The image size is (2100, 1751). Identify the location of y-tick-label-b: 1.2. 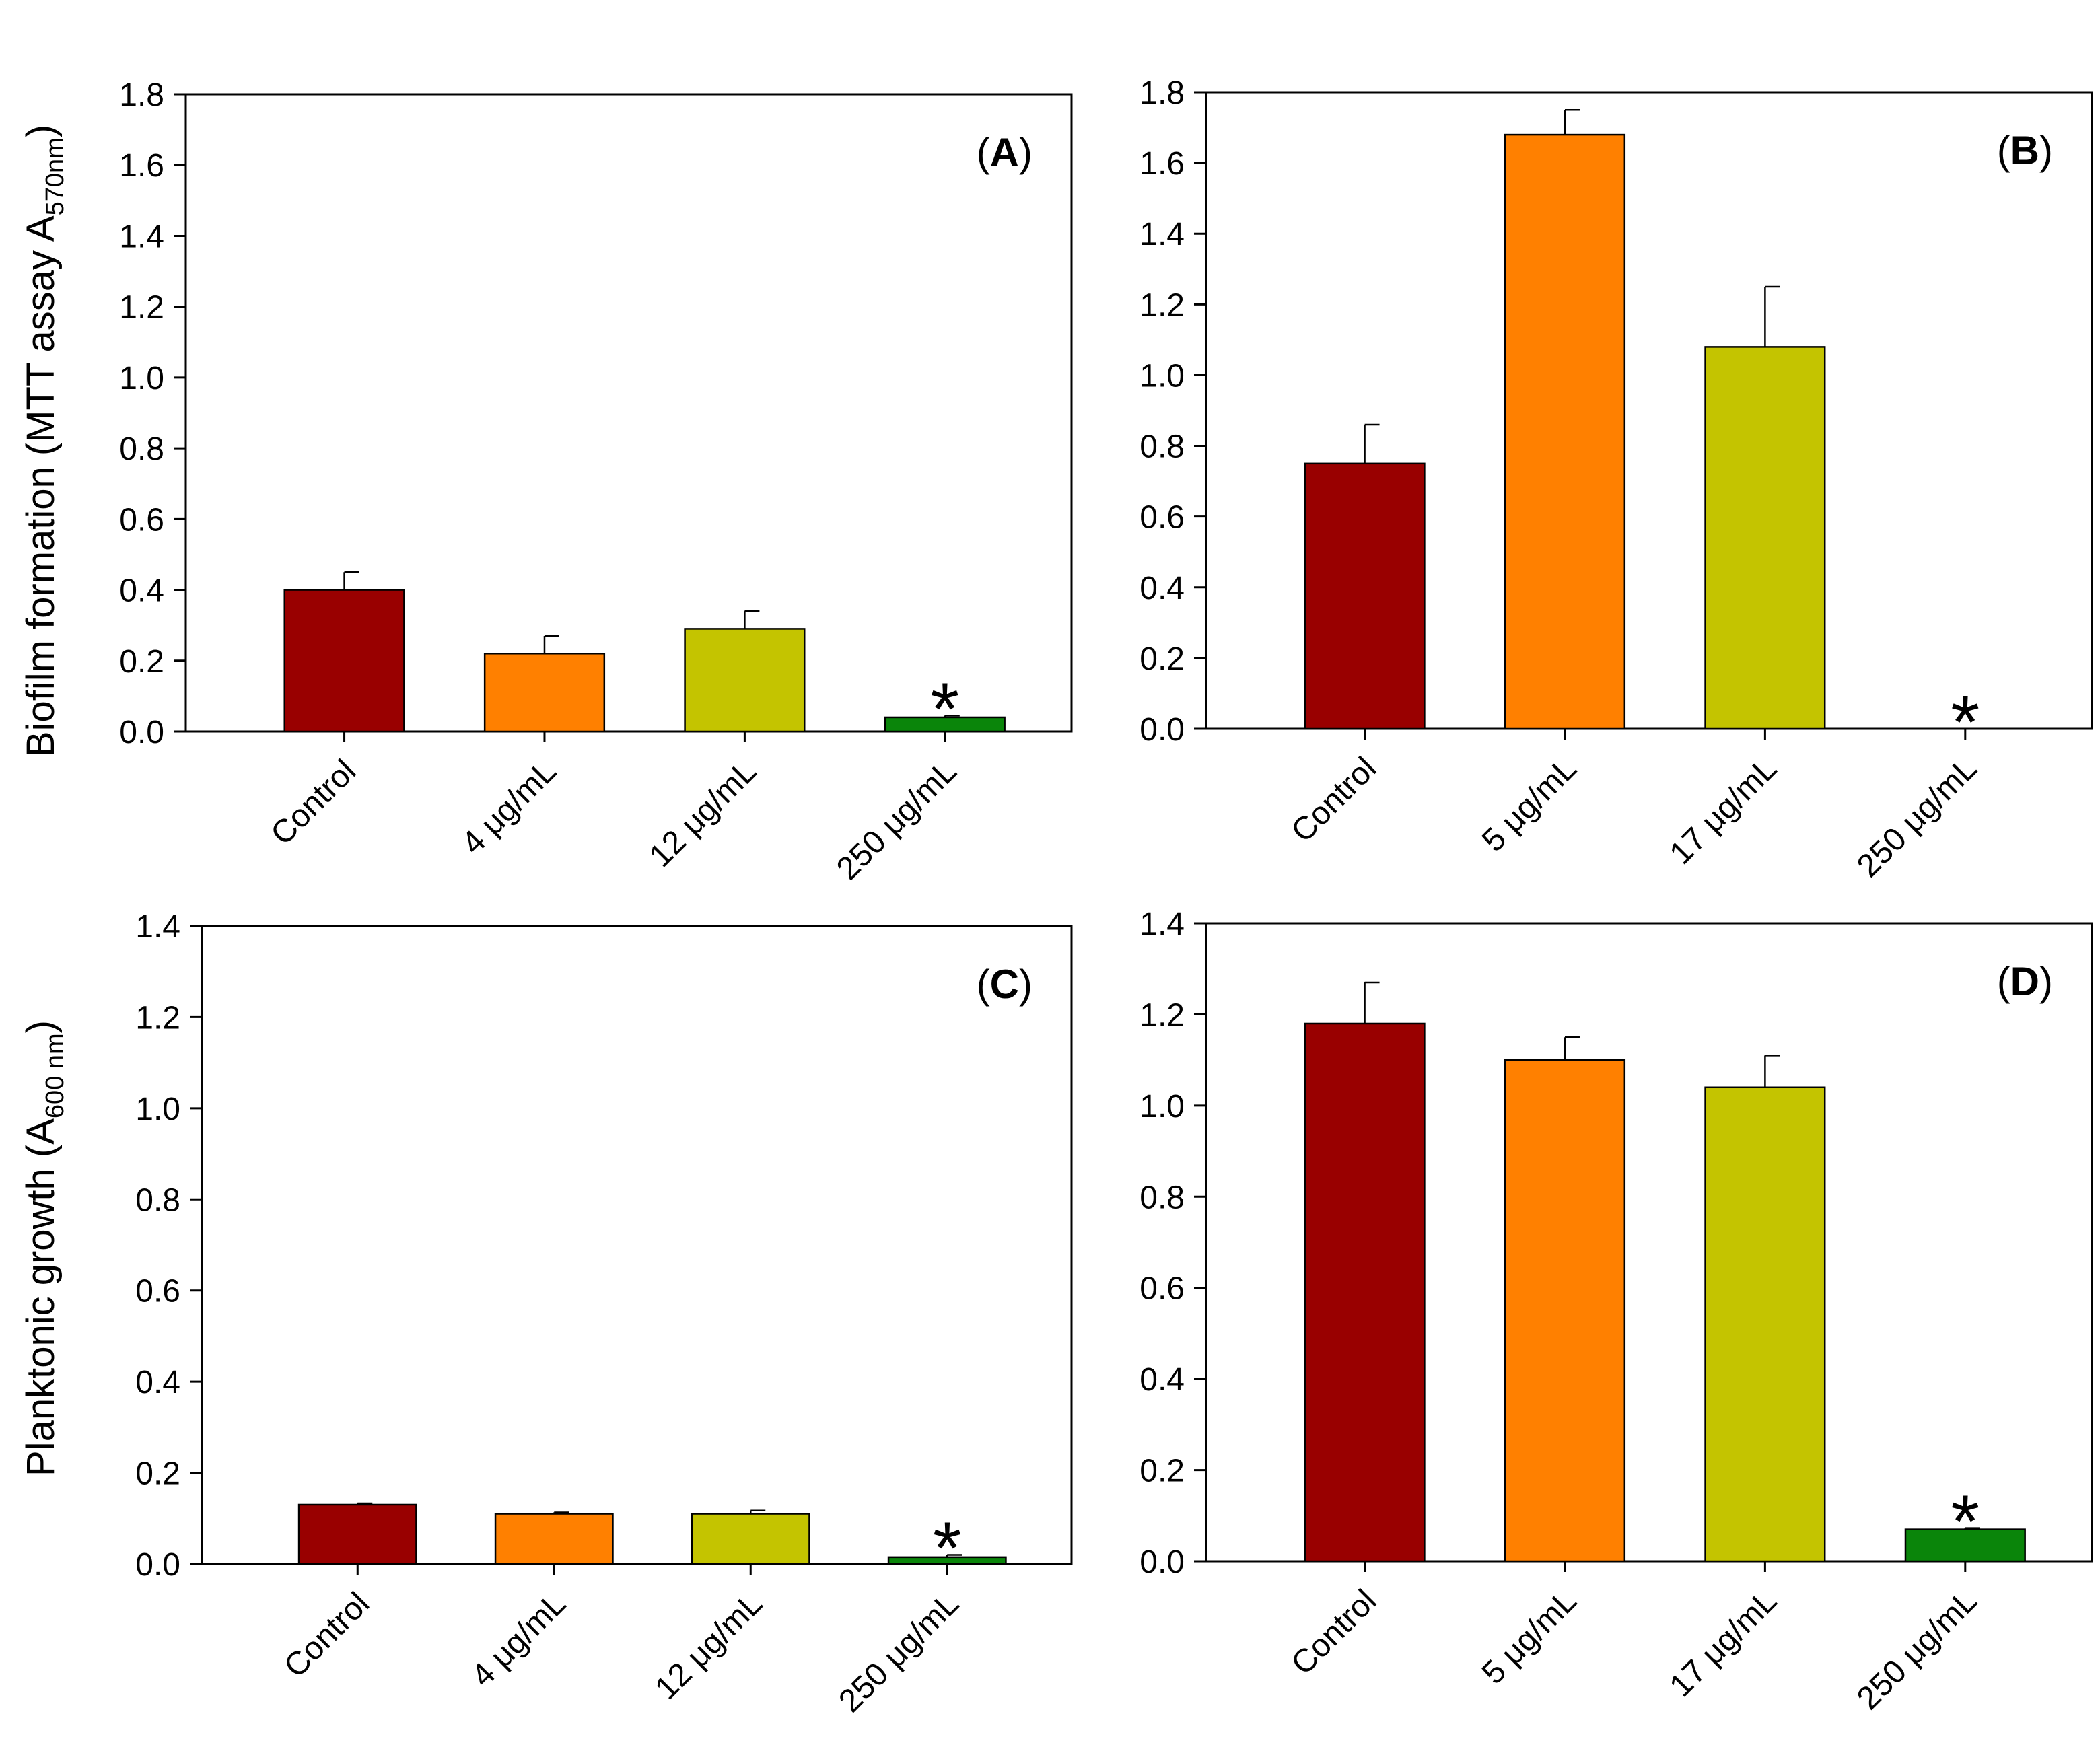
(1162, 305).